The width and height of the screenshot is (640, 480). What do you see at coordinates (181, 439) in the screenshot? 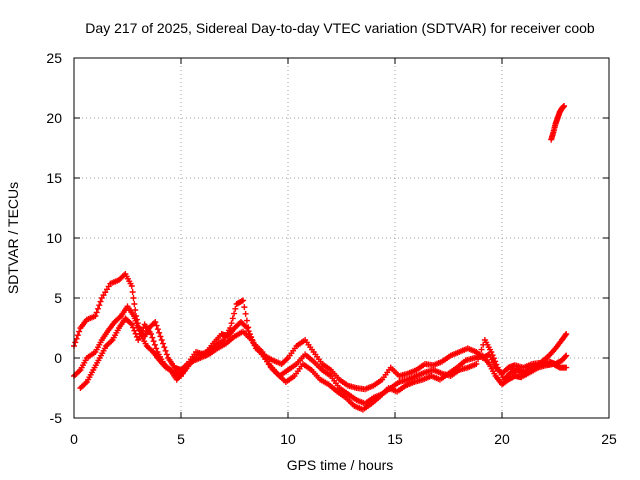
I see `x-tick-label: 5` at bounding box center [181, 439].